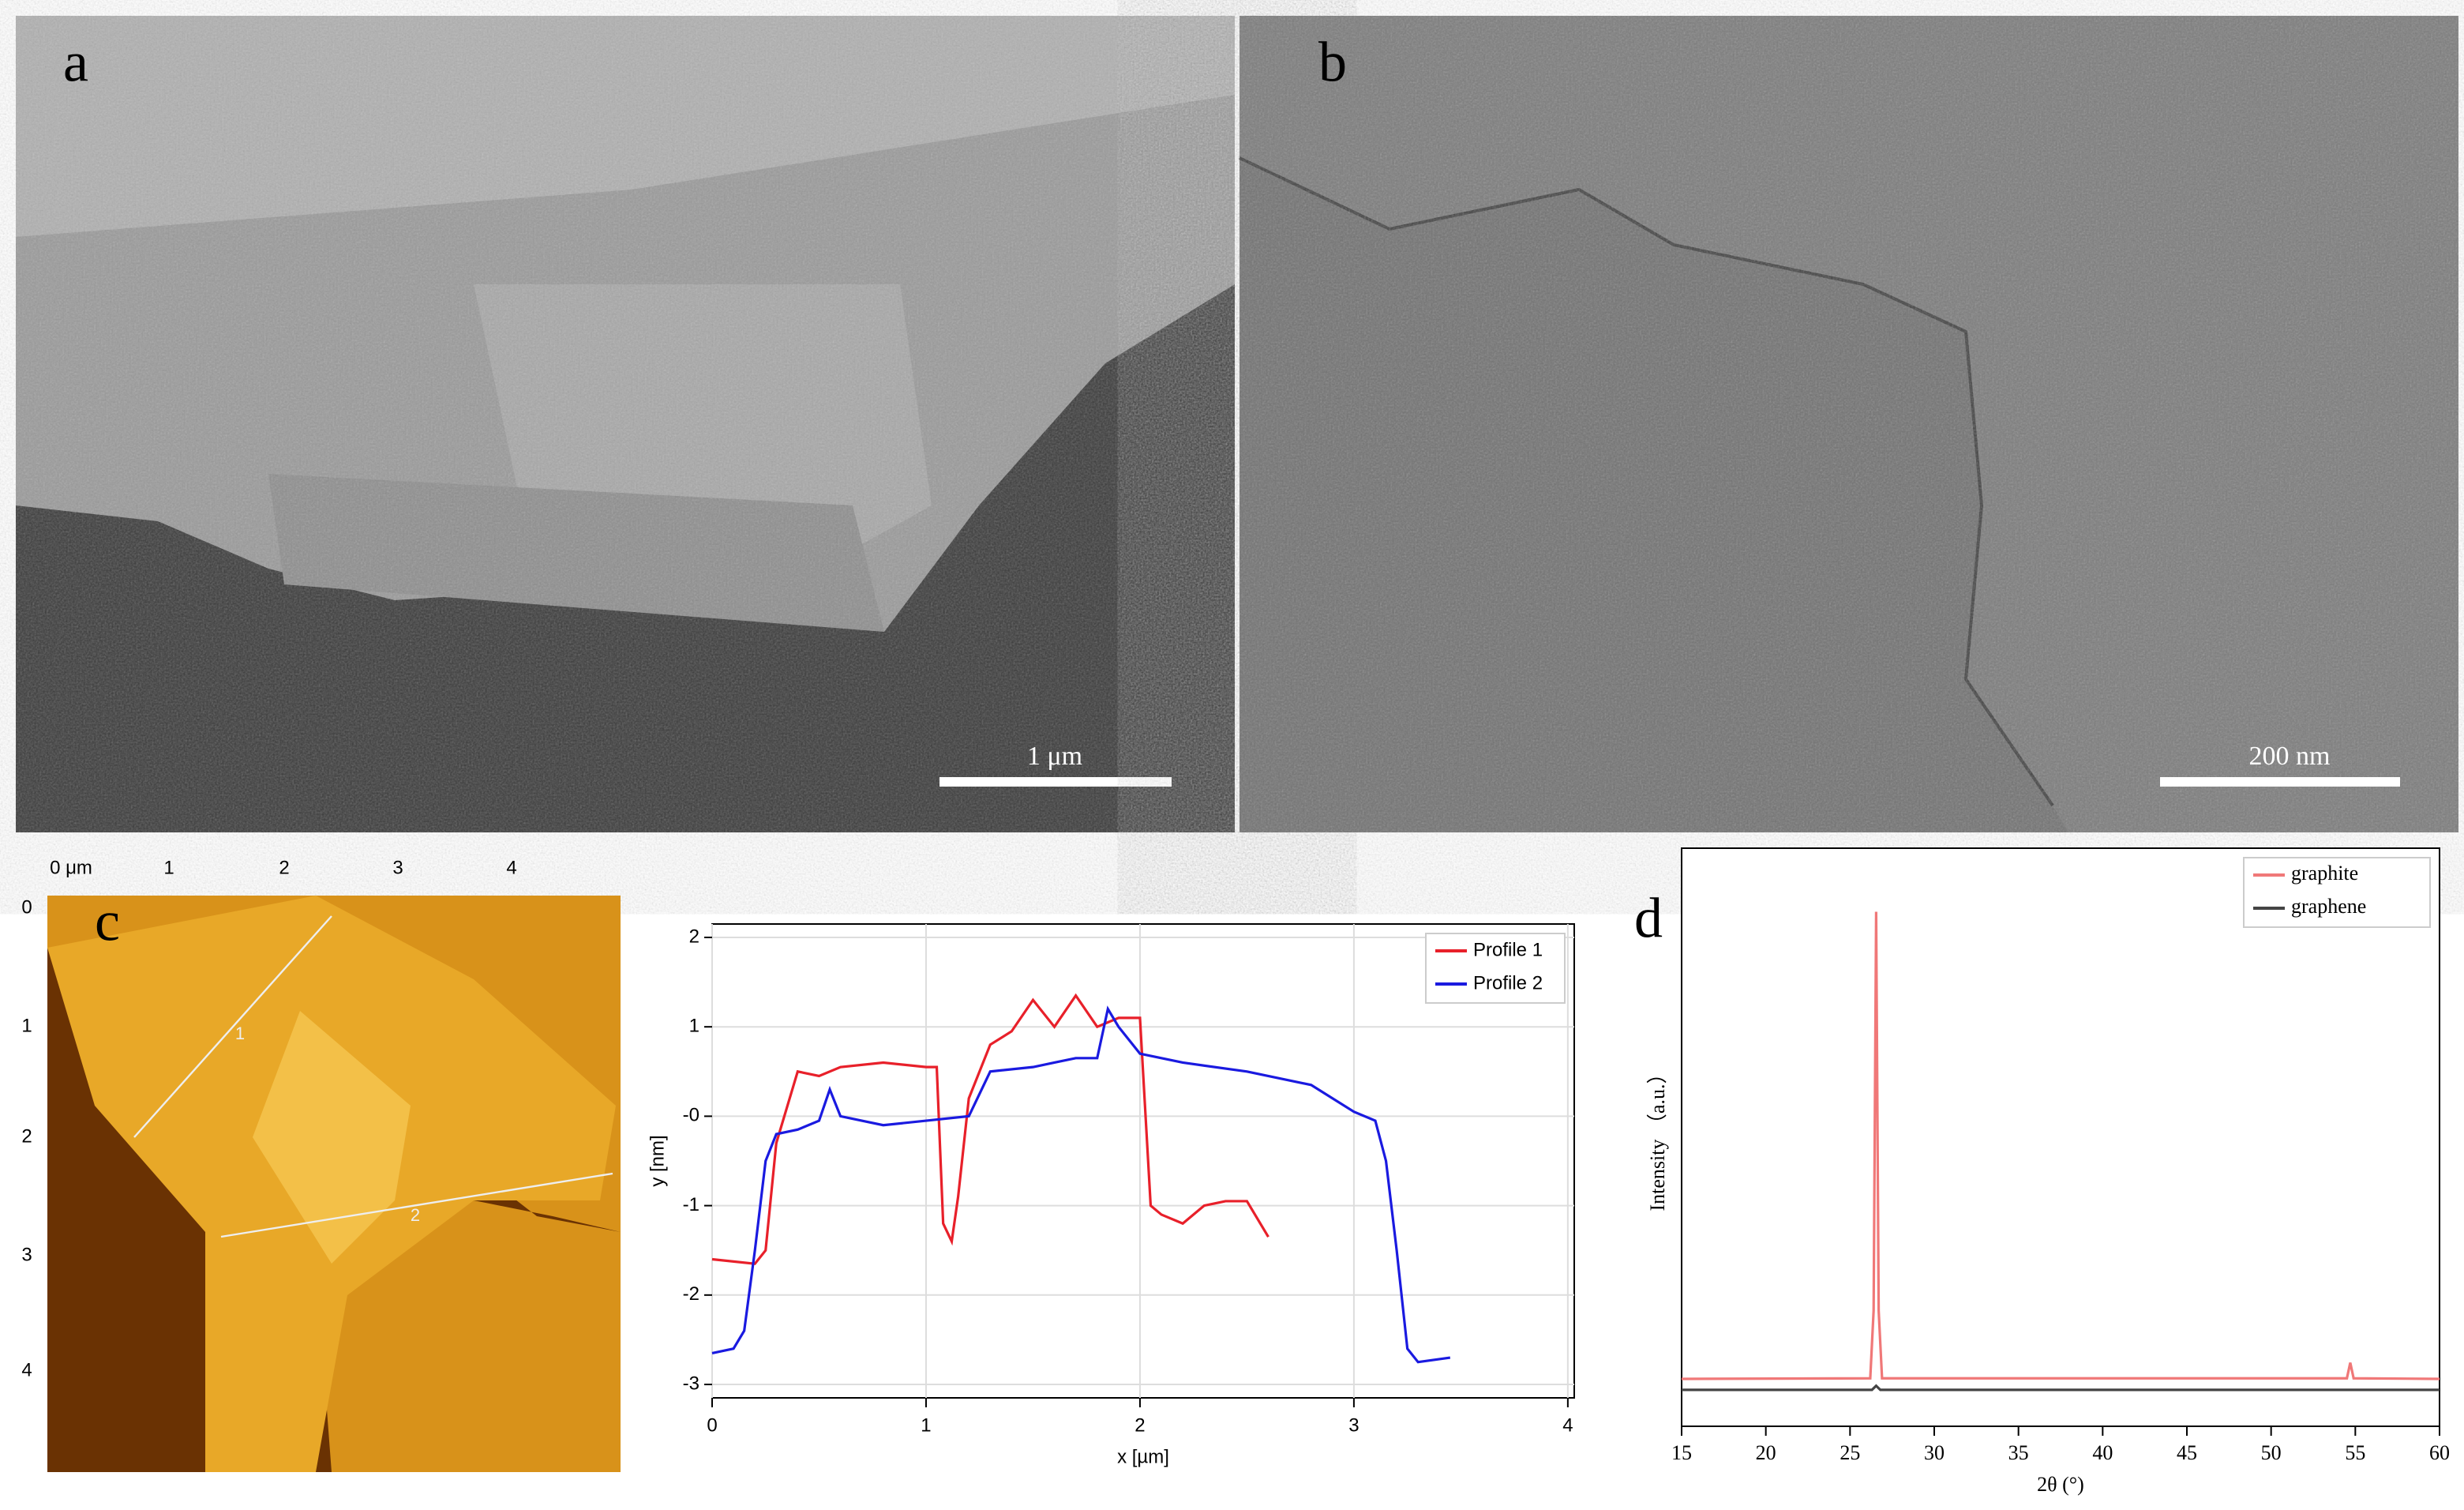 This screenshot has height=1510, width=2464. Describe the element at coordinates (334, 1181) in the screenshot. I see `afm-image: c` at that location.